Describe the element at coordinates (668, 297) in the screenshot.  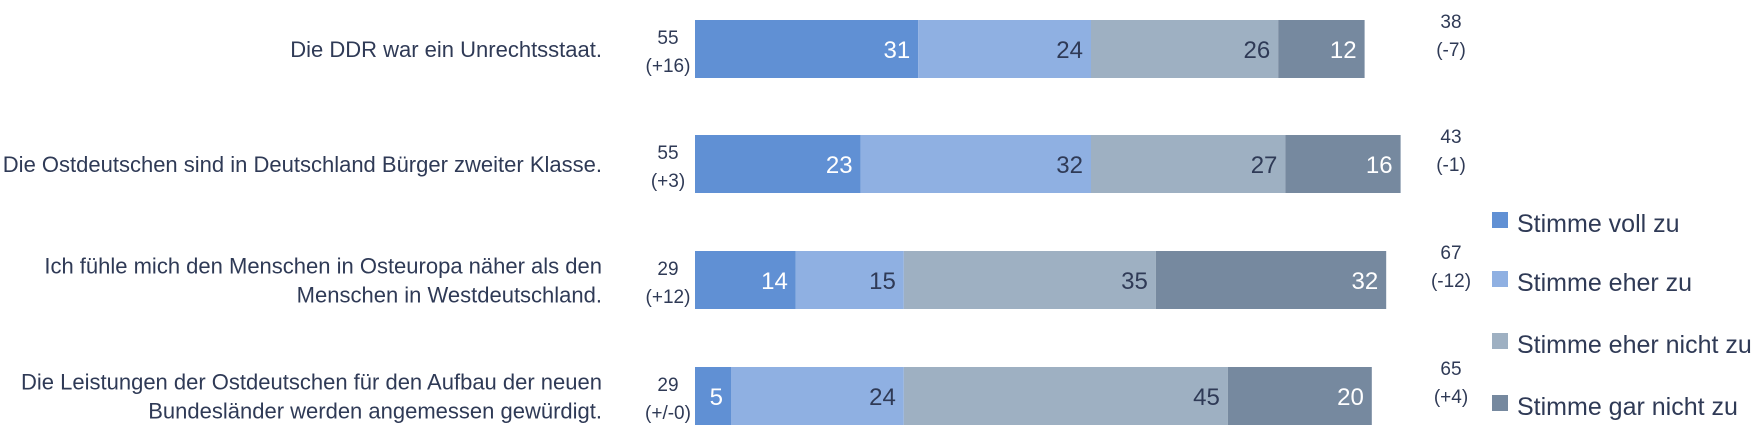
I see `agree-total-change: (+12)` at that location.